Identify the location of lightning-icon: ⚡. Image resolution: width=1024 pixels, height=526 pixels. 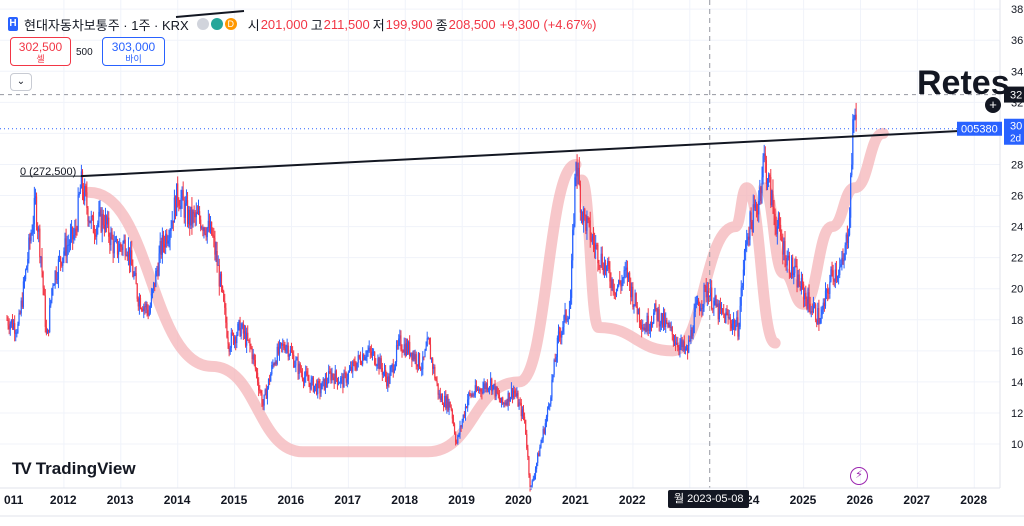
(859, 476).